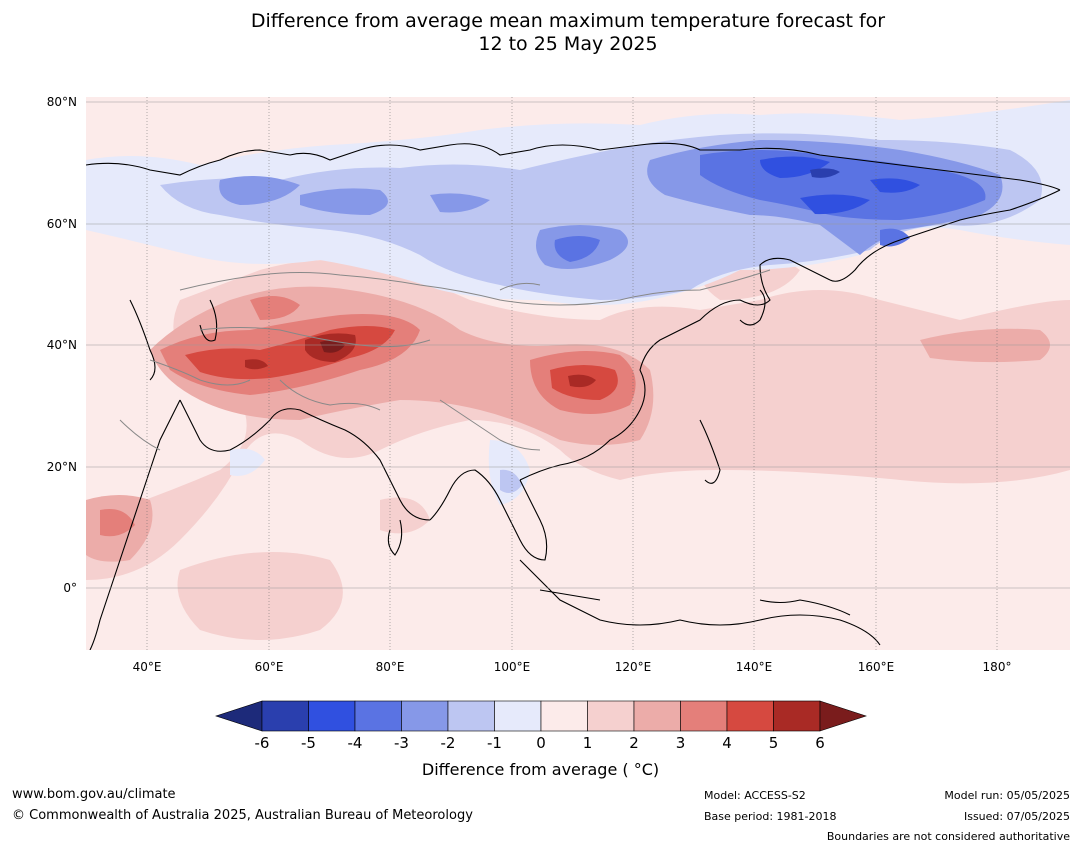  What do you see at coordinates (512, 667) in the screenshot?
I see `lon-label-100: 100°E` at bounding box center [512, 667].